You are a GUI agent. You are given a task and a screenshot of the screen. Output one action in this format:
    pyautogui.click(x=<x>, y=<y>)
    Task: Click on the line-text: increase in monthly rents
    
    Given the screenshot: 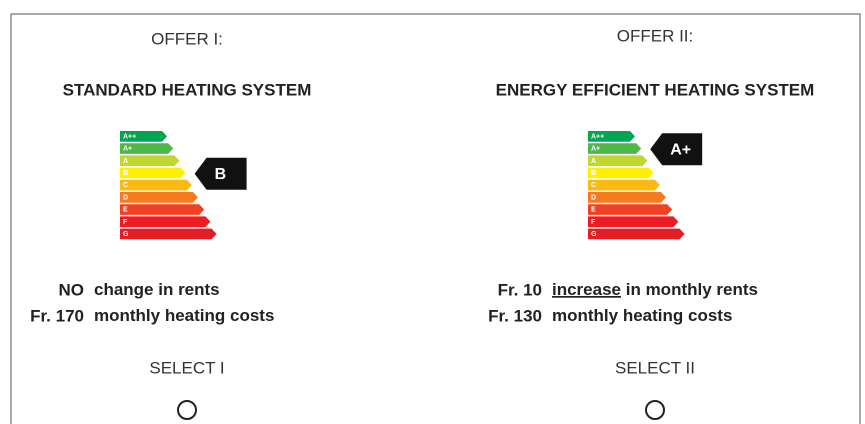 What is the action you would take?
    pyautogui.click(x=655, y=289)
    